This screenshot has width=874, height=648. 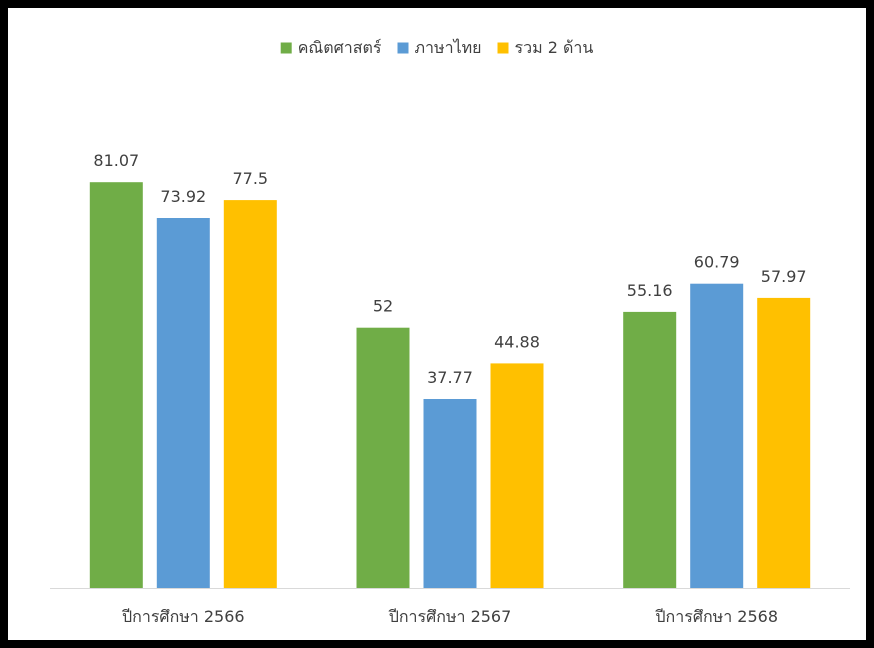 I want to click on data-label-s2-c1: 44.88, so click(x=517, y=341).